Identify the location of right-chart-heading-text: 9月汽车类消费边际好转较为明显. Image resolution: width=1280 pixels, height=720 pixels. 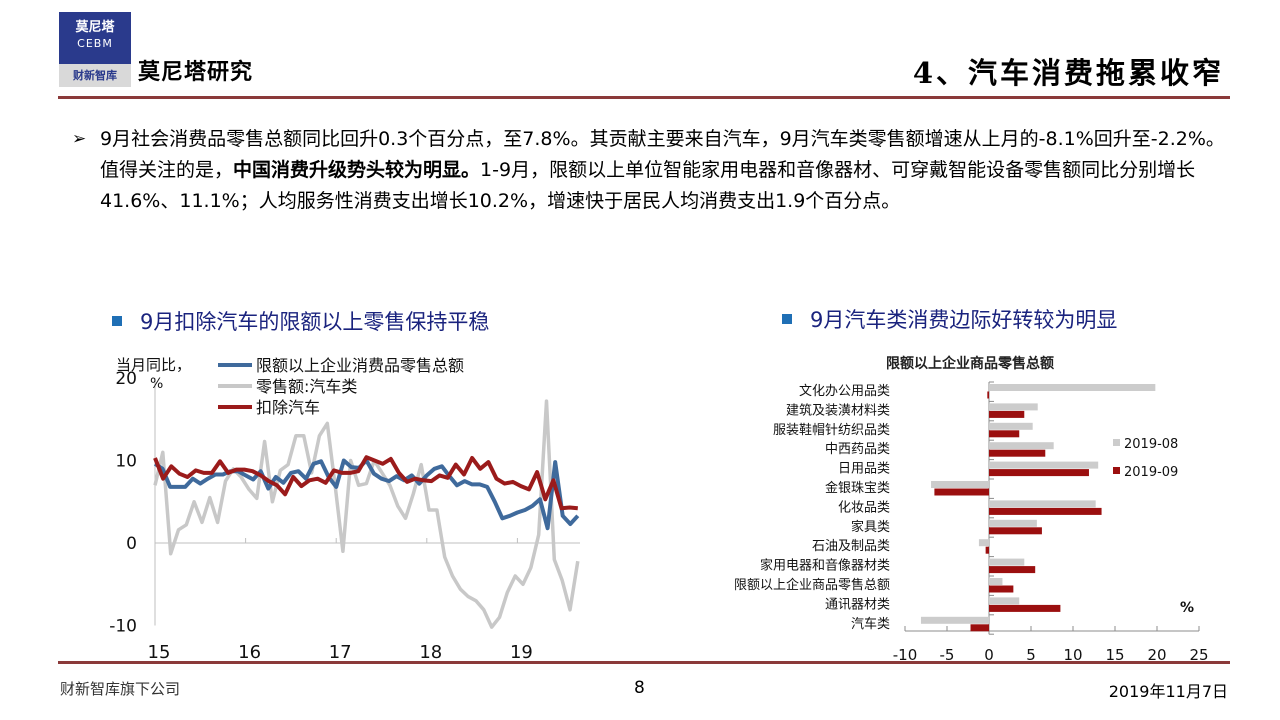
(964, 320).